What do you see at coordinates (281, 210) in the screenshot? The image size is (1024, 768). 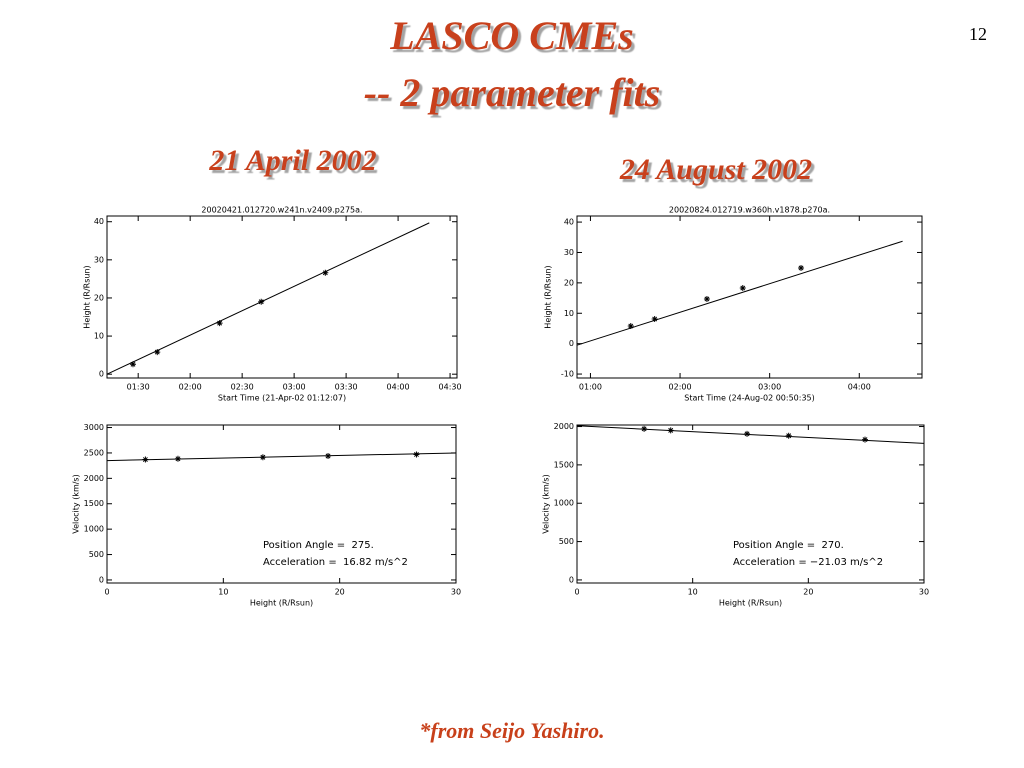 I see `chart-title: 20020421.012720.w241n.v2409.p275a.` at bounding box center [281, 210].